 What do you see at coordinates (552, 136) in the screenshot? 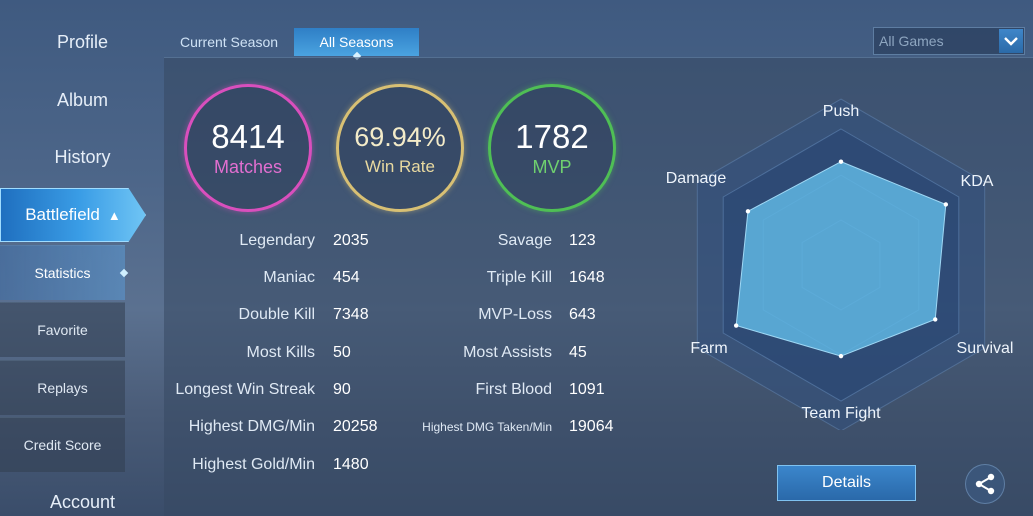
I see `mvp-value: 1782` at bounding box center [552, 136].